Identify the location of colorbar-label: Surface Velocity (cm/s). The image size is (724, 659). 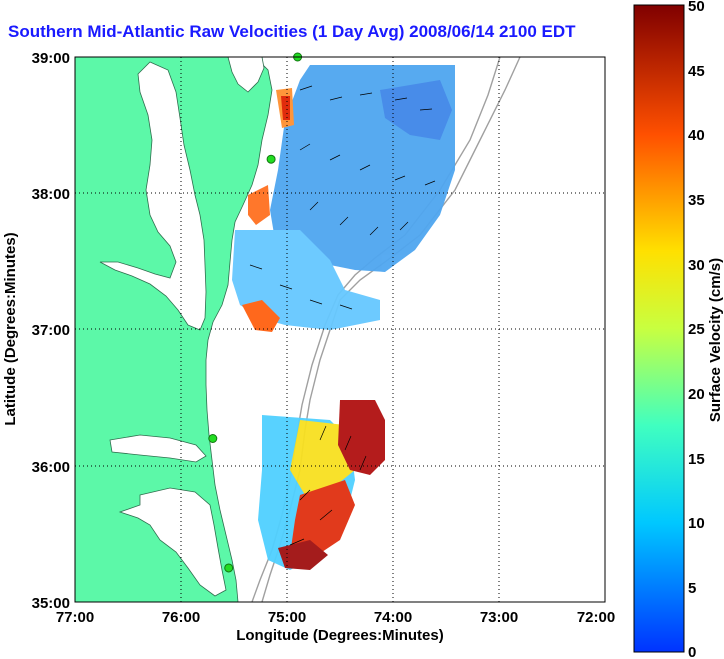
(715, 340).